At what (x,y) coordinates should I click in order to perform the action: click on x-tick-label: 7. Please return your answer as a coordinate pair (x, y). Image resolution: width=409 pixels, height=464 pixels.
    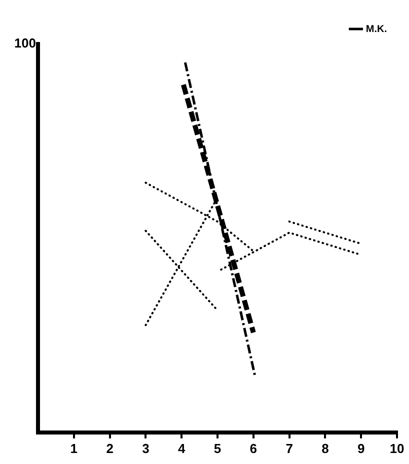
    Looking at the image, I should click on (289, 448).